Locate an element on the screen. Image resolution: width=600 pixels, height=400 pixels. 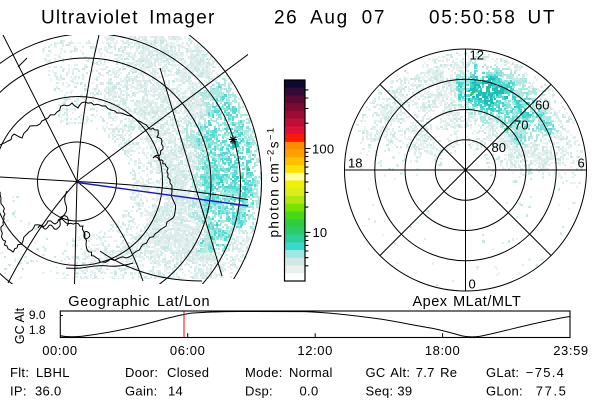
svg-text: 77.5 is located at coordinates (552, 391).